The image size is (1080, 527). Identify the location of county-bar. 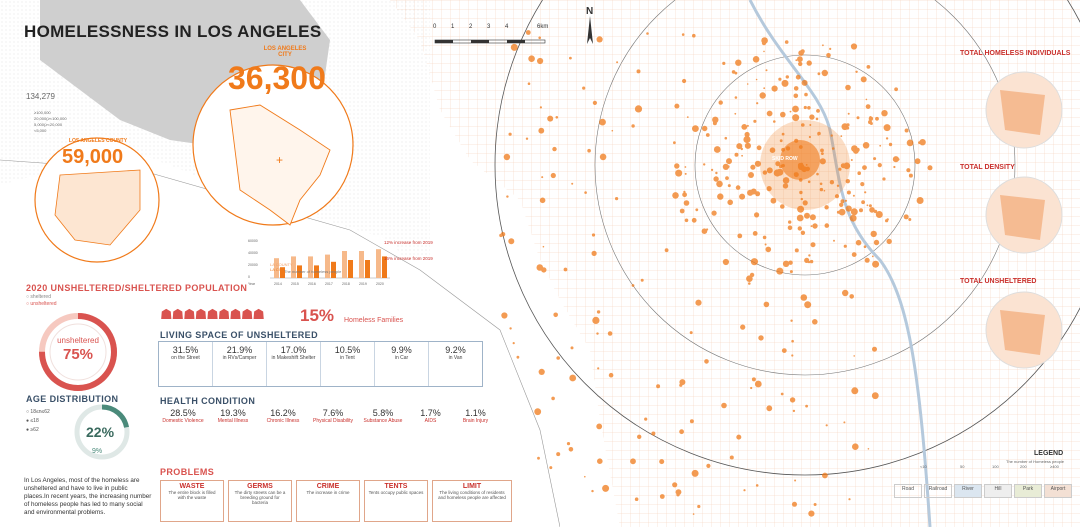
(344, 264).